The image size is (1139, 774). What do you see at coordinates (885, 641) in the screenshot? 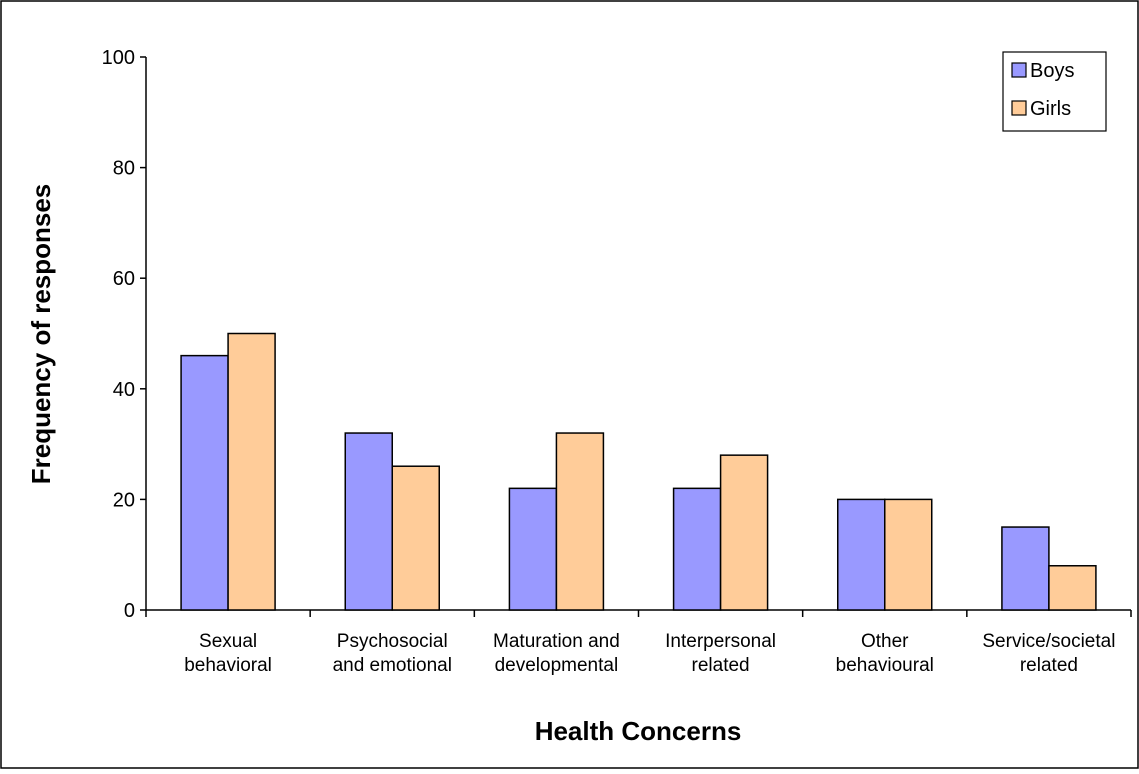
I see `x-tick-label-line: Other` at bounding box center [885, 641].